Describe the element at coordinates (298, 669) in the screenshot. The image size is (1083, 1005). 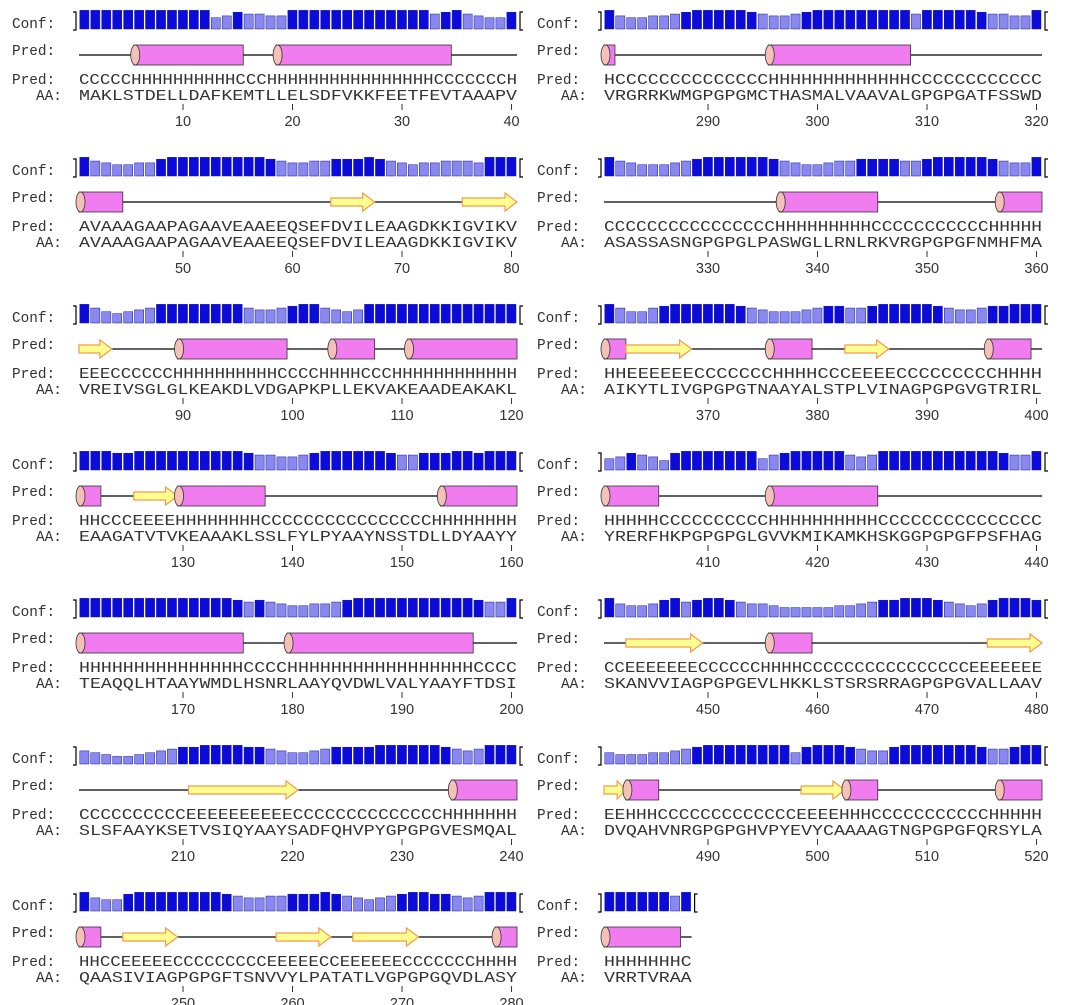
I see `pred-string: HHHHHHHHHHHHHHHCCCCHHHHHHHHHHHHHHHHHCCCC` at that location.